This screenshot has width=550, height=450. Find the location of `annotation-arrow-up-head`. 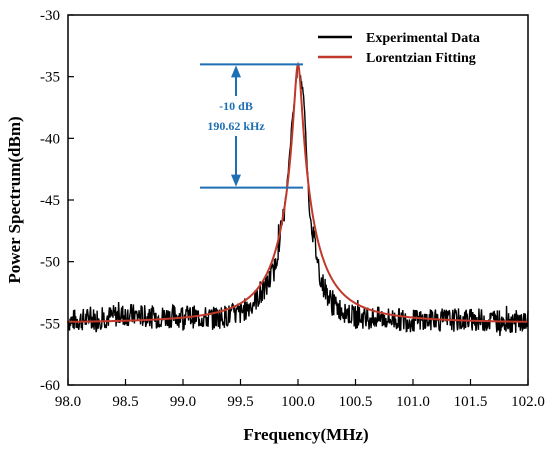

annotation-arrow-up-head is located at coordinates (236, 71).